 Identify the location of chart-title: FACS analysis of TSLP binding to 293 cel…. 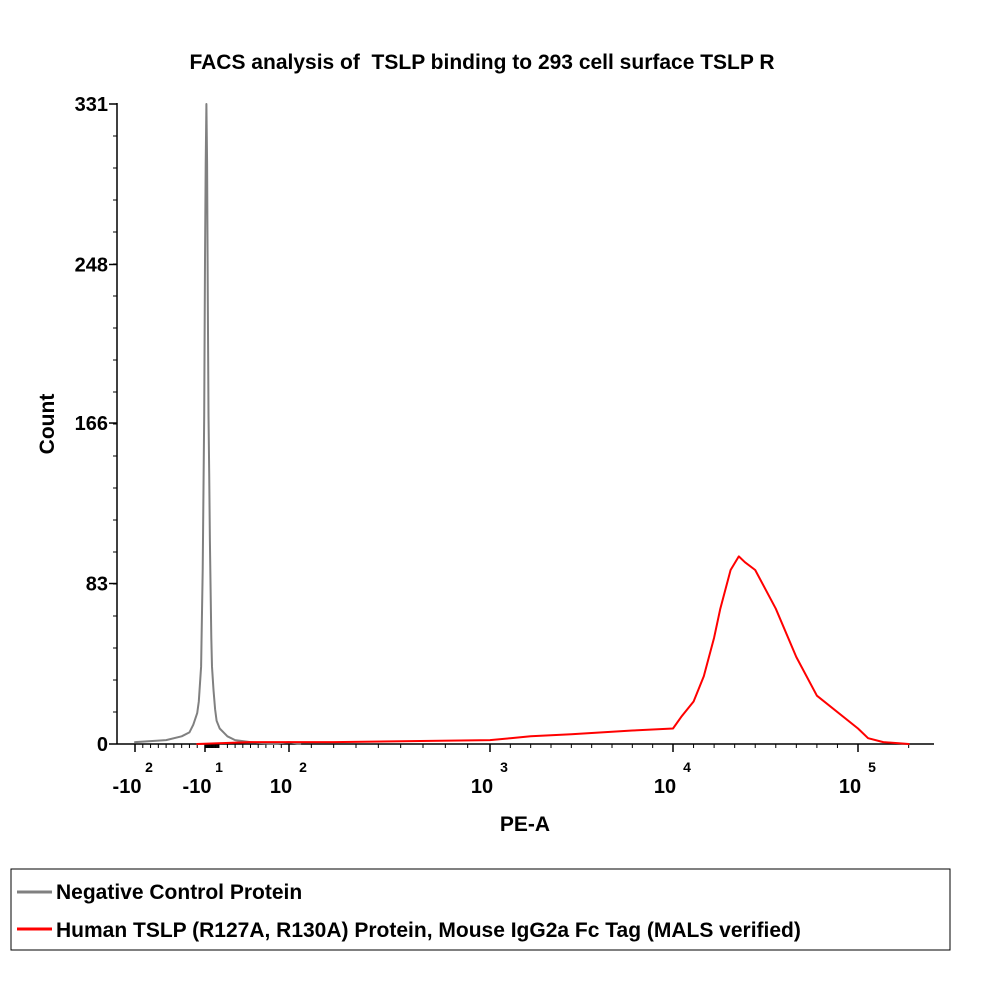
(481, 62).